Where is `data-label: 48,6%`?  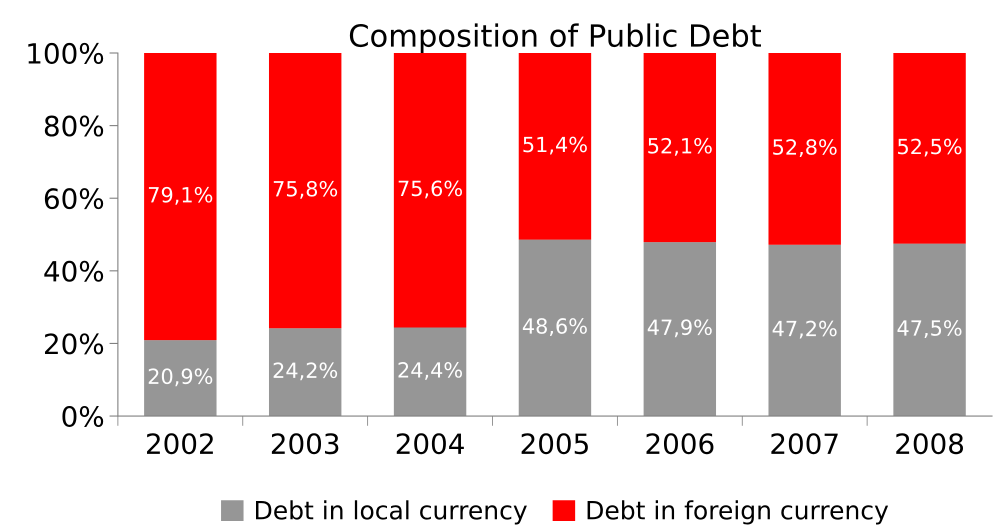
data-label: 48,6% is located at coordinates (554, 327).